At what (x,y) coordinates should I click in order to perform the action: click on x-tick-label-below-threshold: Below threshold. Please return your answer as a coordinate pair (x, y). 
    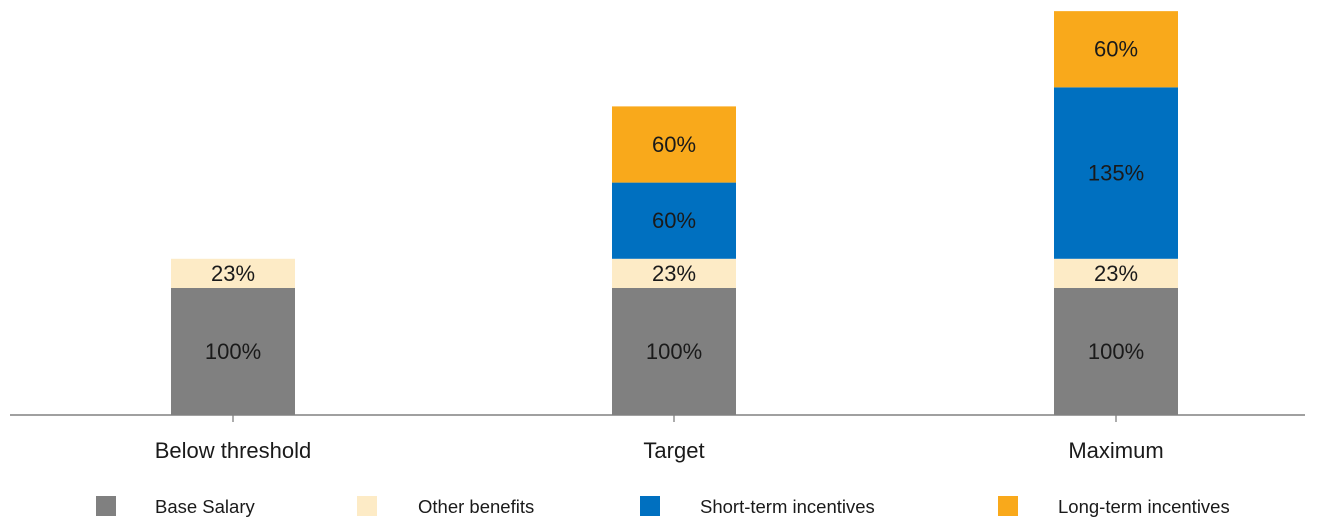
    Looking at the image, I should click on (233, 450).